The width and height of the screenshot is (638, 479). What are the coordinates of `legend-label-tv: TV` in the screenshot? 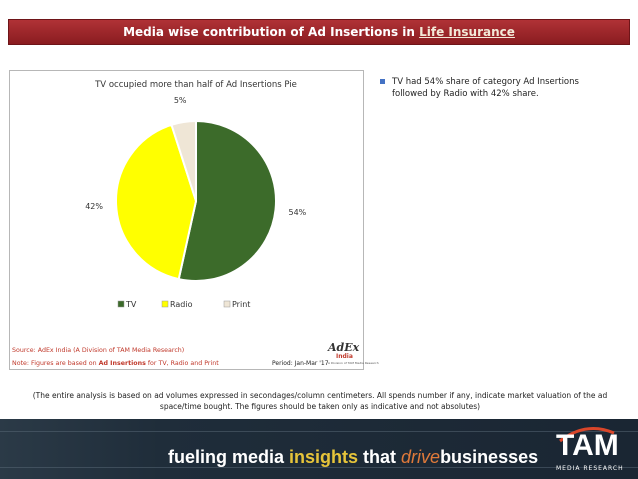 It's located at (131, 304).